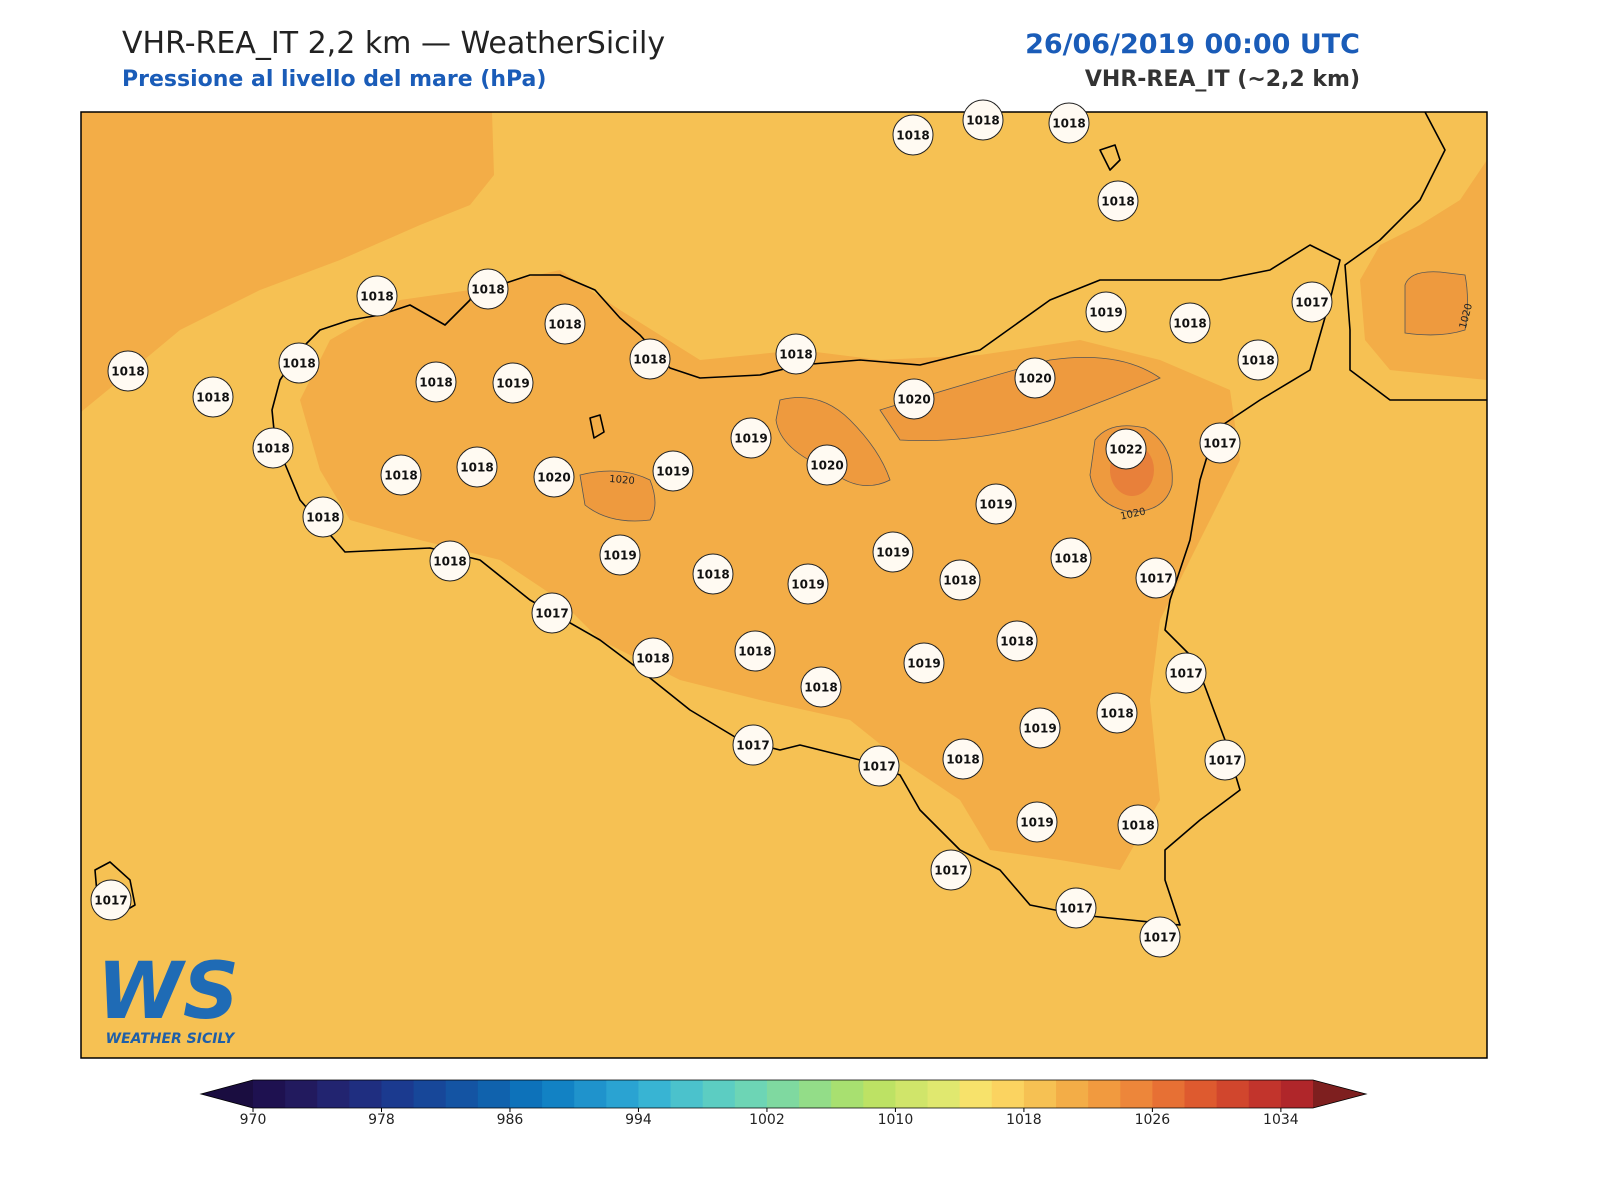  What do you see at coordinates (393, 43) in the screenshot?
I see `title: VHR-REA_IT 2,2 km — WeatherSicily` at bounding box center [393, 43].